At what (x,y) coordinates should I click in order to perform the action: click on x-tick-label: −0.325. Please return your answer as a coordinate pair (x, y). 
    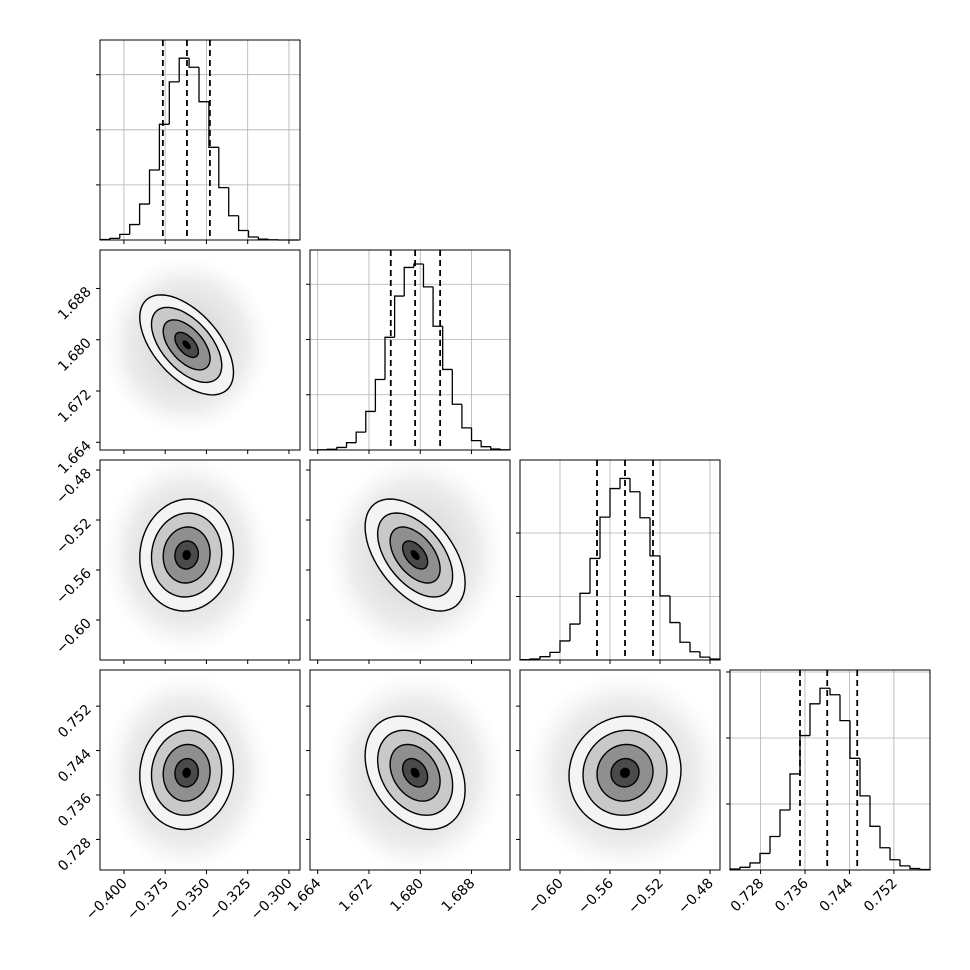
    Looking at the image, I should click on (231, 900).